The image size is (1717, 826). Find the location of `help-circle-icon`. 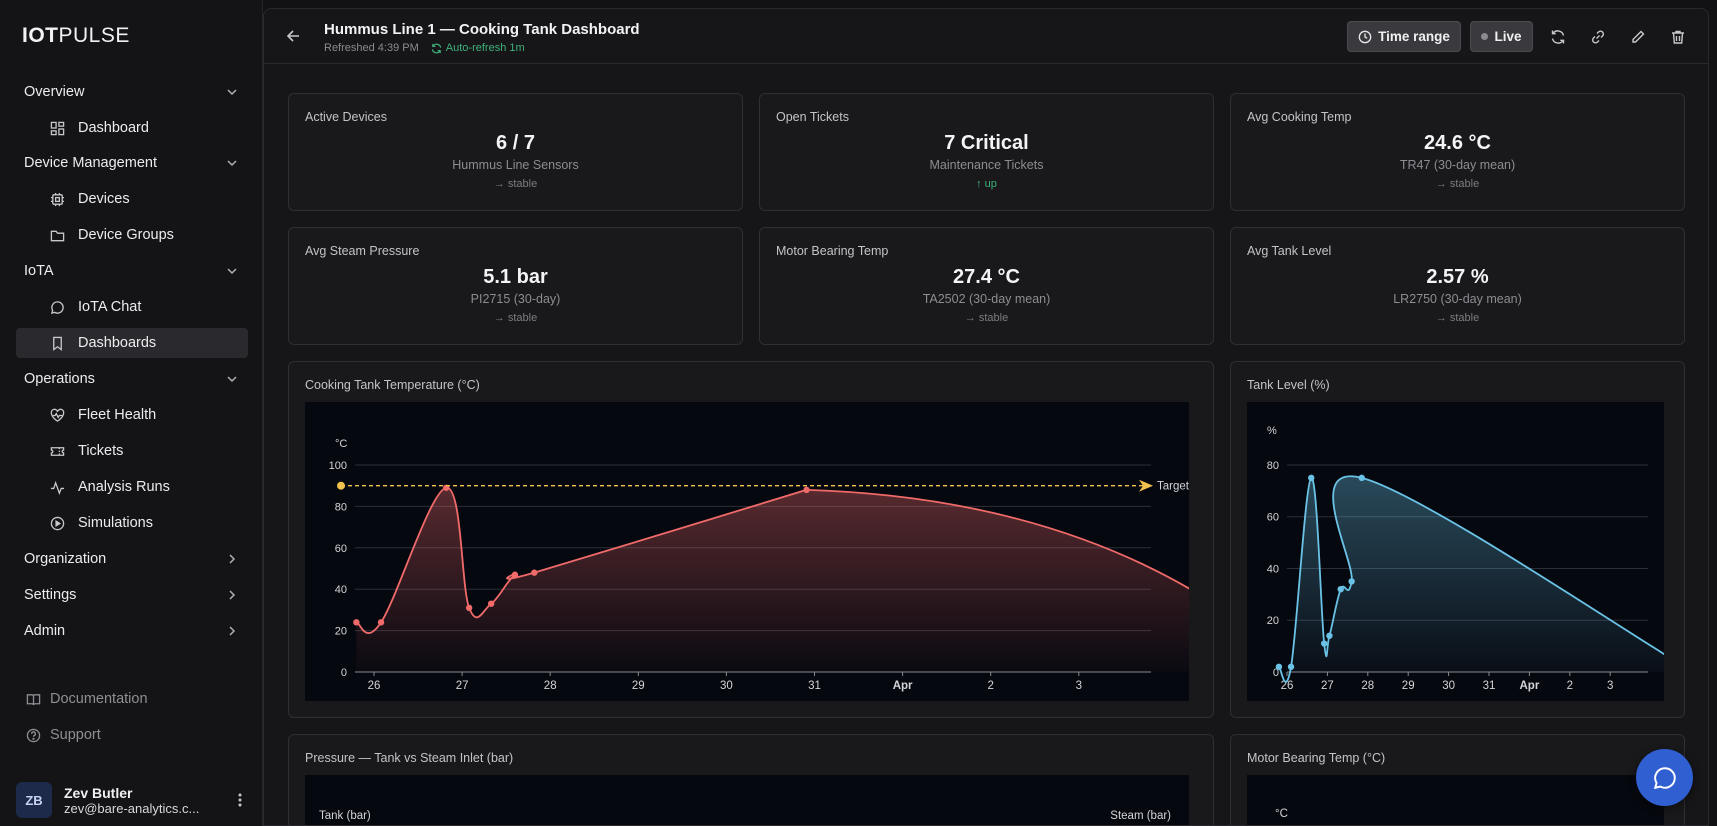

help-circle-icon is located at coordinates (33, 735).